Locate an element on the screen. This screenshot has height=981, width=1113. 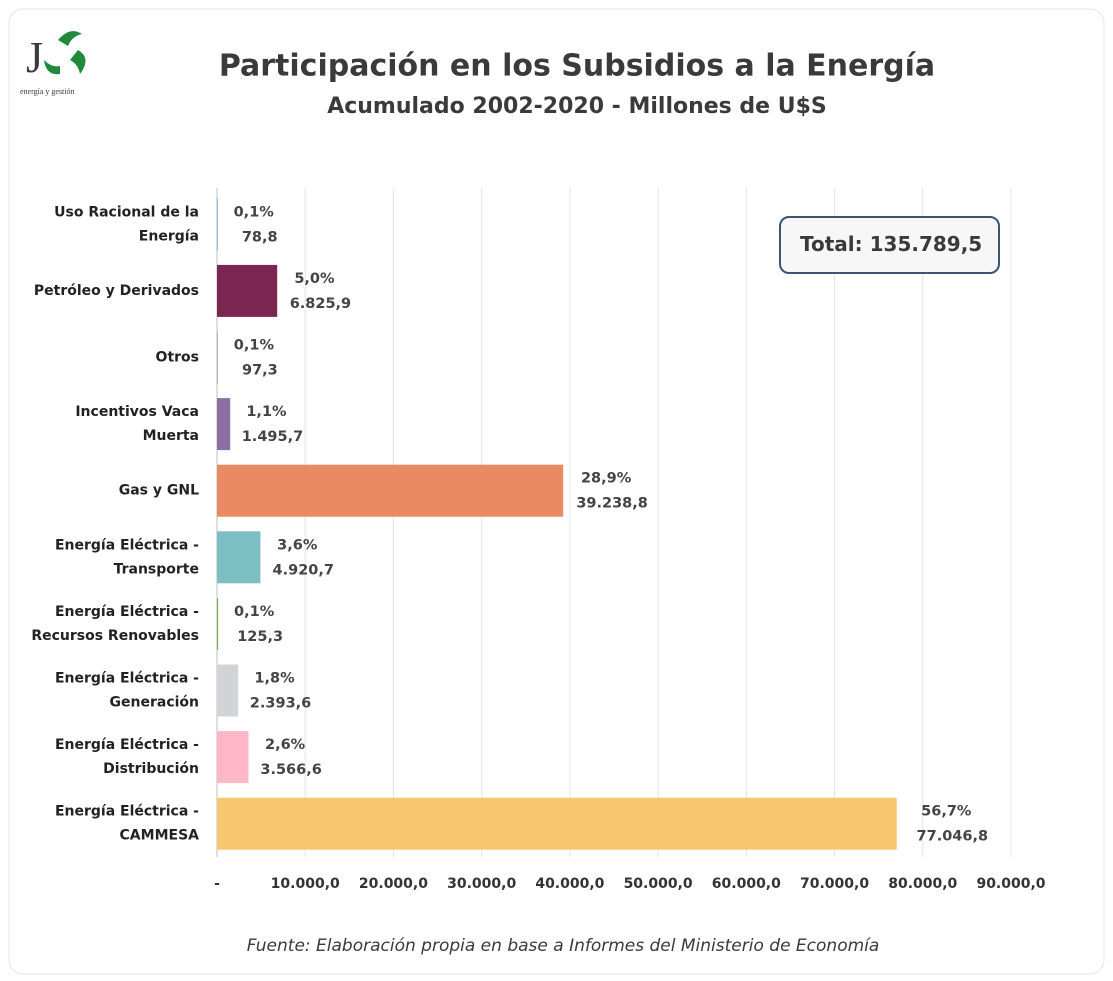
y-tick-label: Gas y GNL is located at coordinates (159, 491).